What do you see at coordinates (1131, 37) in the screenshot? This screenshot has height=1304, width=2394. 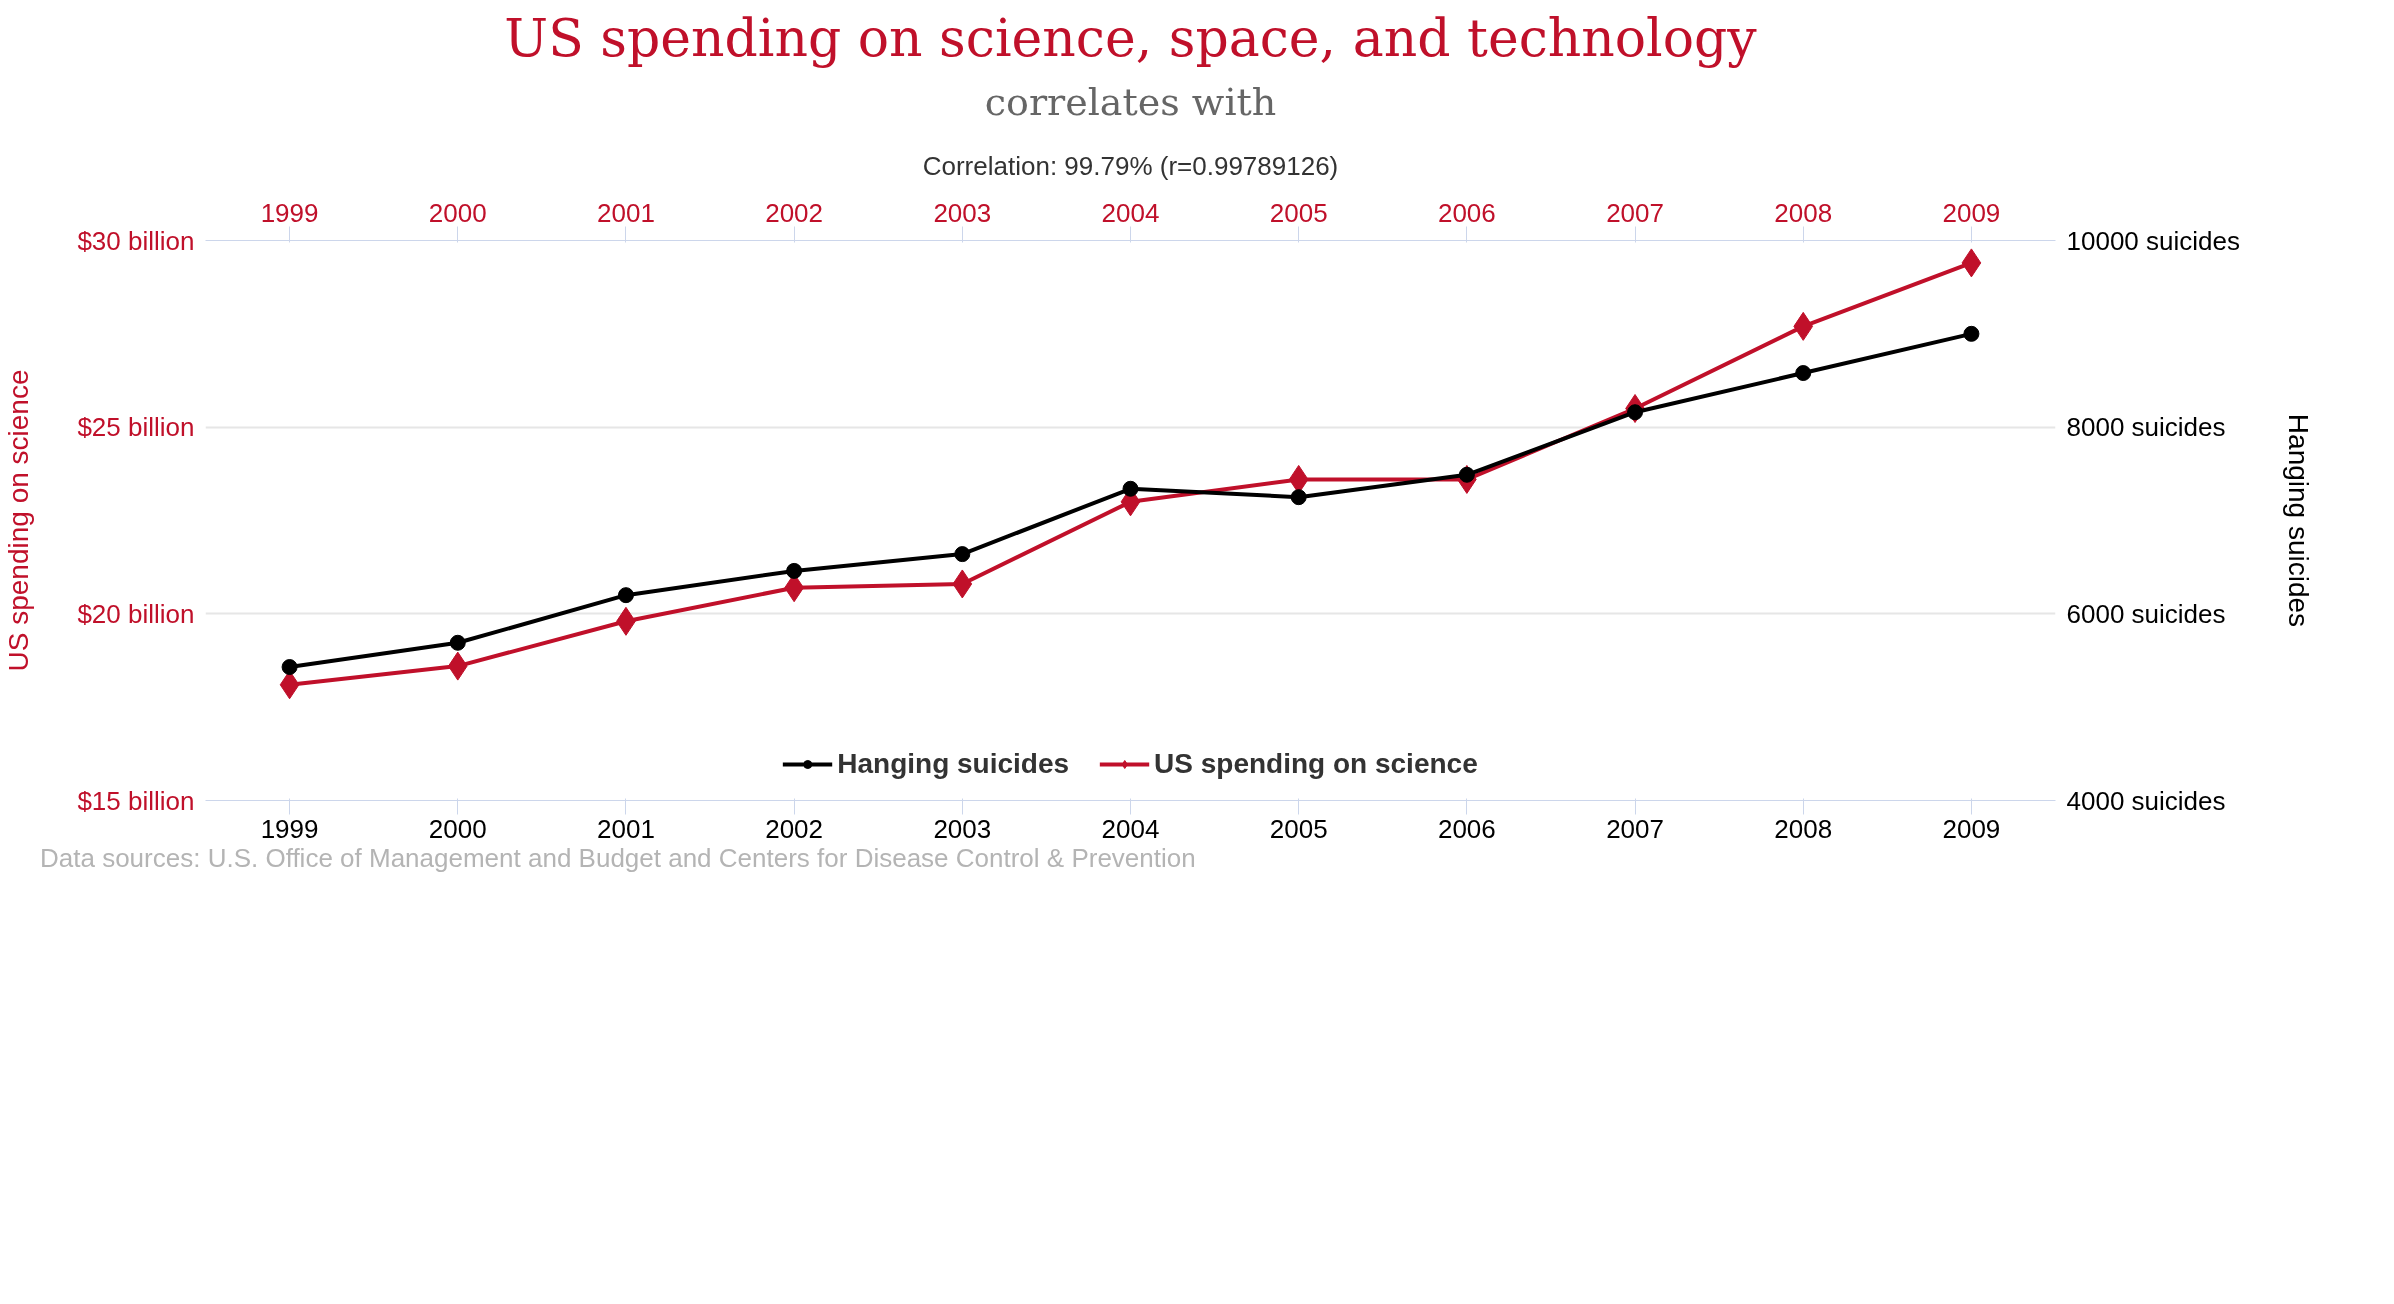 I see `chart-title: US spending on science, space, and technology` at bounding box center [1131, 37].